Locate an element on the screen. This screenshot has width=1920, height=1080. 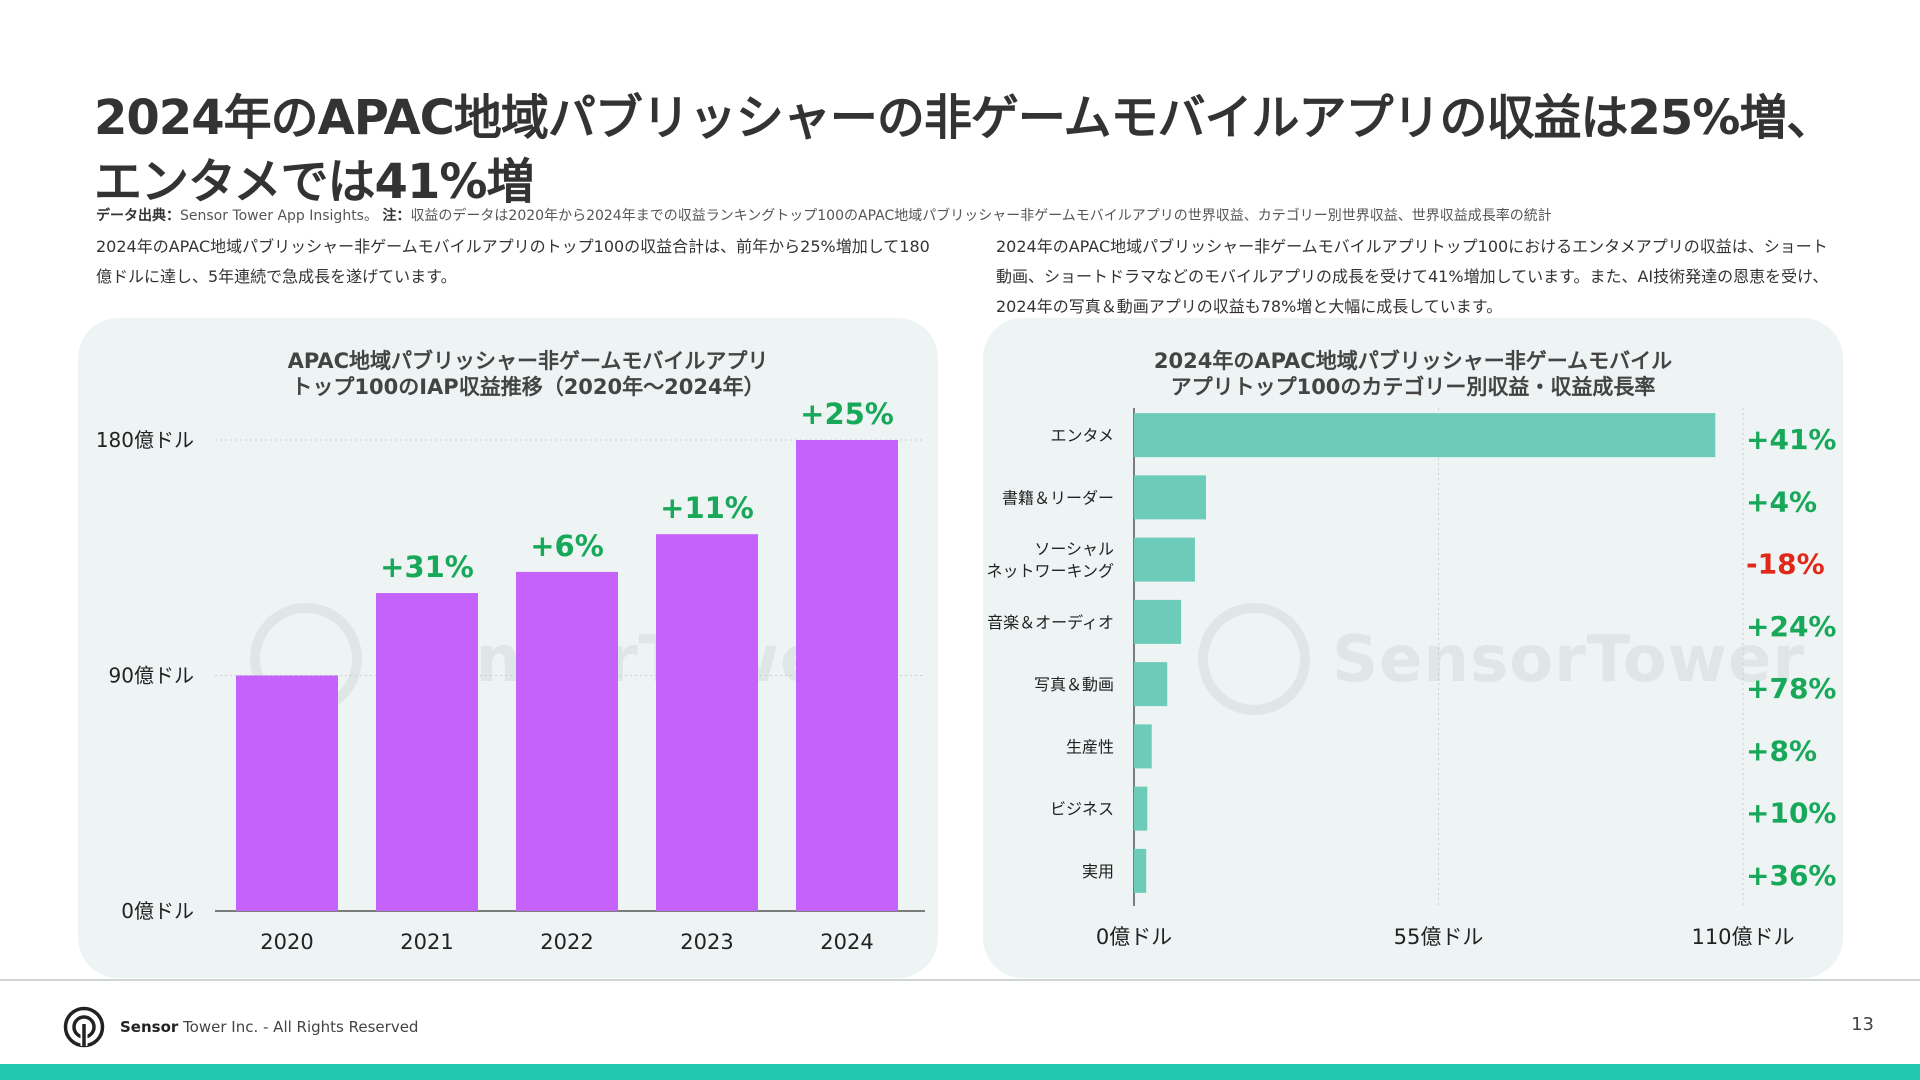
y-tick-label-line: エンタメ is located at coordinates (1082, 435).